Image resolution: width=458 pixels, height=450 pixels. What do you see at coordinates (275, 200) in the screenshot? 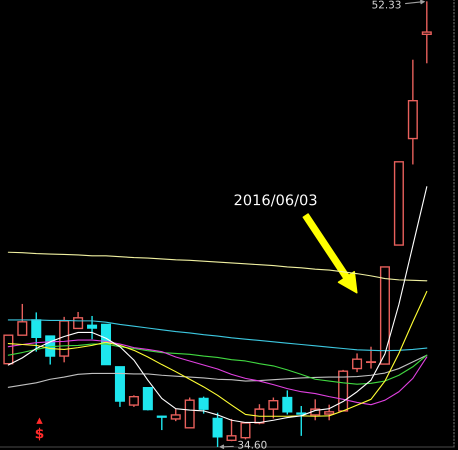
I see `annotation: 2016/06/03` at bounding box center [275, 200].